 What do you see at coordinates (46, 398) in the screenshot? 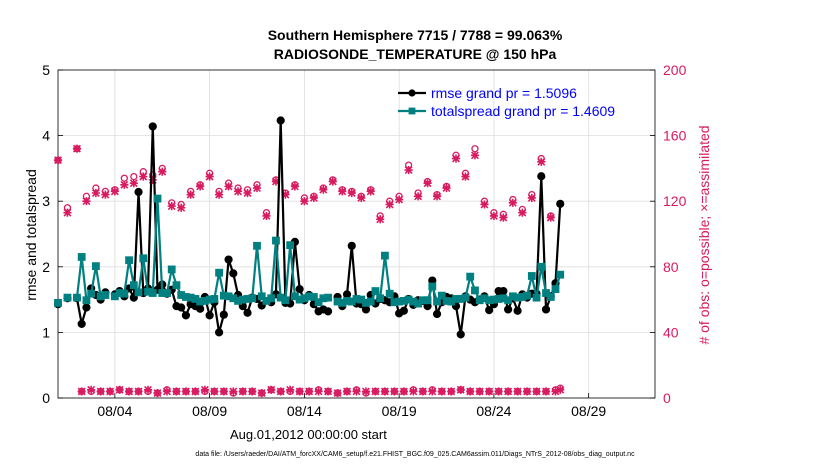
I see `y-tick-label: 0` at bounding box center [46, 398].